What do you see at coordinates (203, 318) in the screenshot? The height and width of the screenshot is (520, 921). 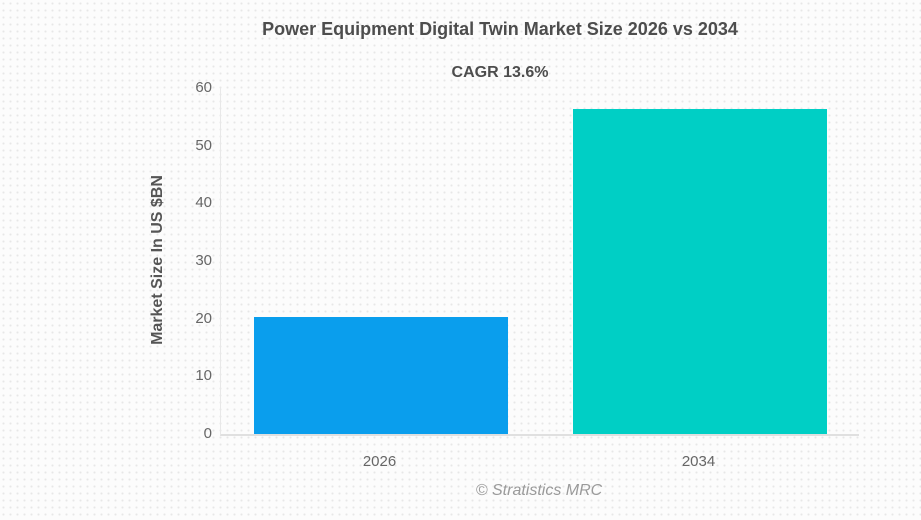 I see `y-tick-label-20: 20` at bounding box center [203, 318].